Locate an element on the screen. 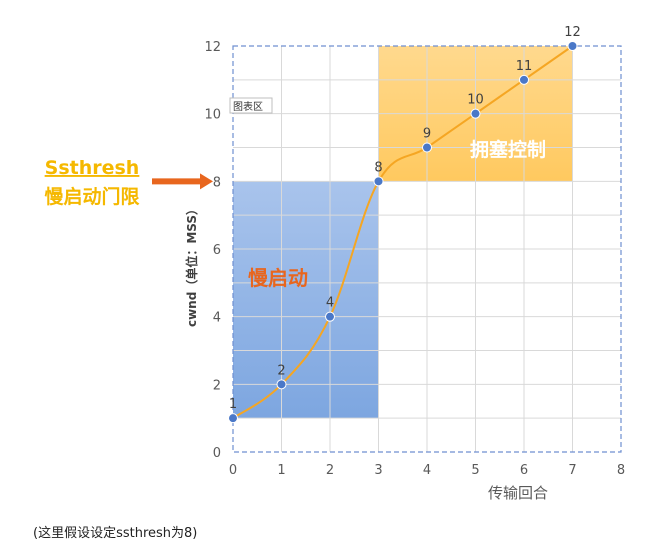  x-tick-label: 3 is located at coordinates (378, 470).